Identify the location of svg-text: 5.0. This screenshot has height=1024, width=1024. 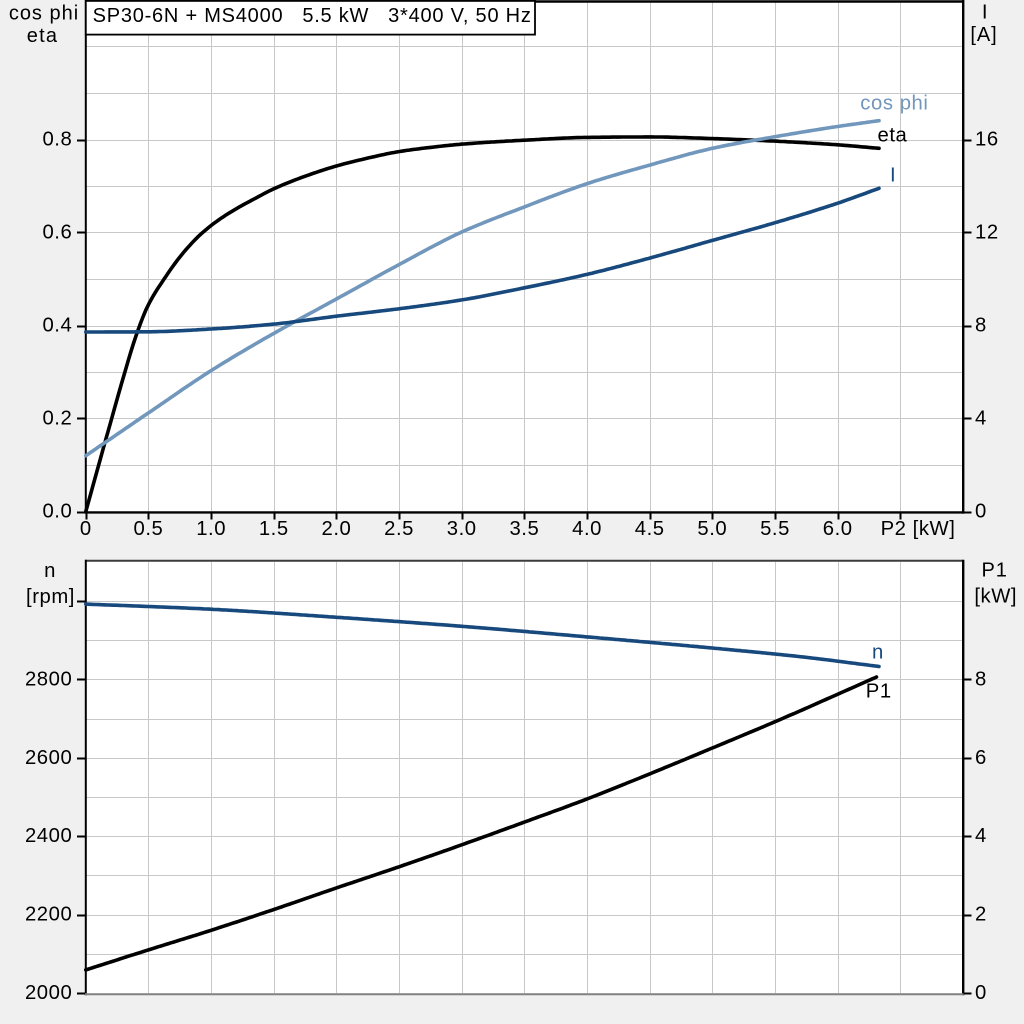
(712, 529).